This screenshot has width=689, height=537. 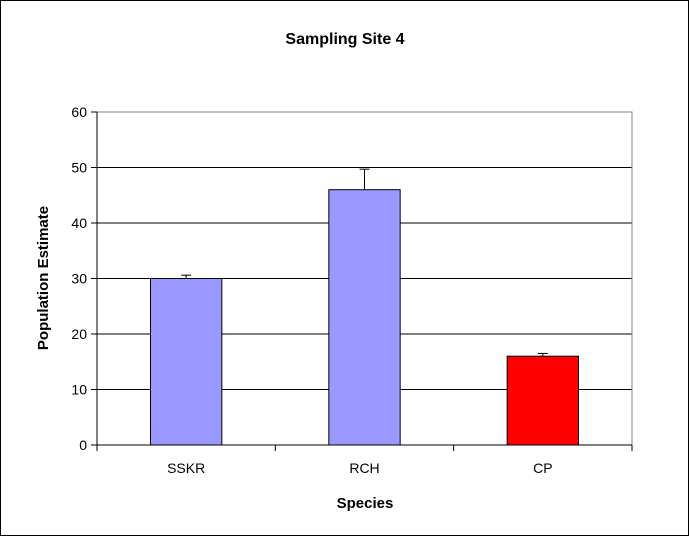 What do you see at coordinates (542, 468) in the screenshot?
I see `x-tick-label: CP` at bounding box center [542, 468].